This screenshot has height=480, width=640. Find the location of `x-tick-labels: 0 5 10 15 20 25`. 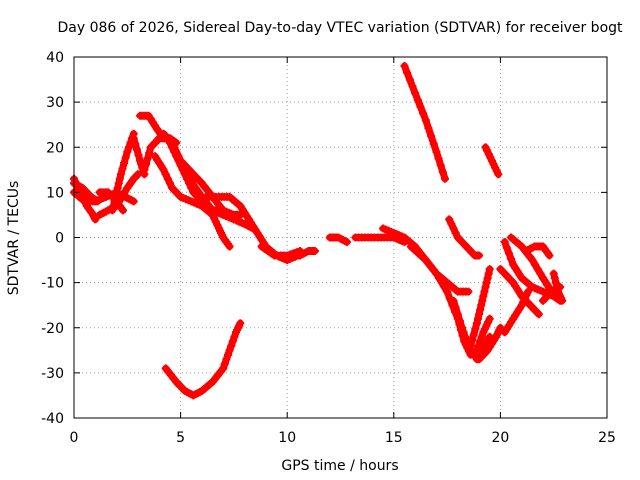

x-tick-labels: 0 5 10 15 20 25 is located at coordinates (343, 438).